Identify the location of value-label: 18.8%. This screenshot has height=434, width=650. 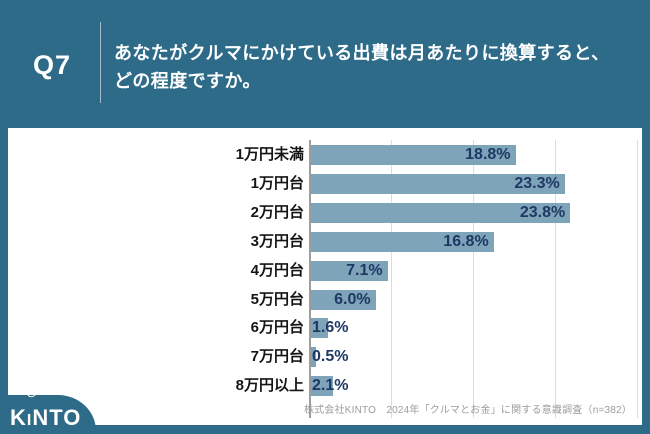
(488, 154).